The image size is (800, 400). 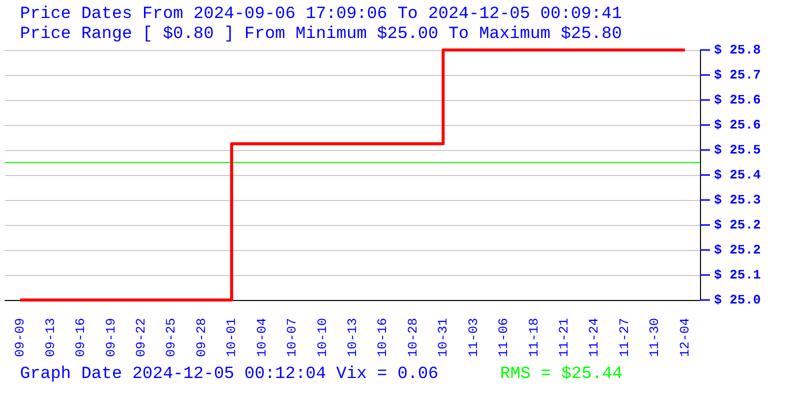 I want to click on x-tick-label: 09-09, so click(x=20, y=338).